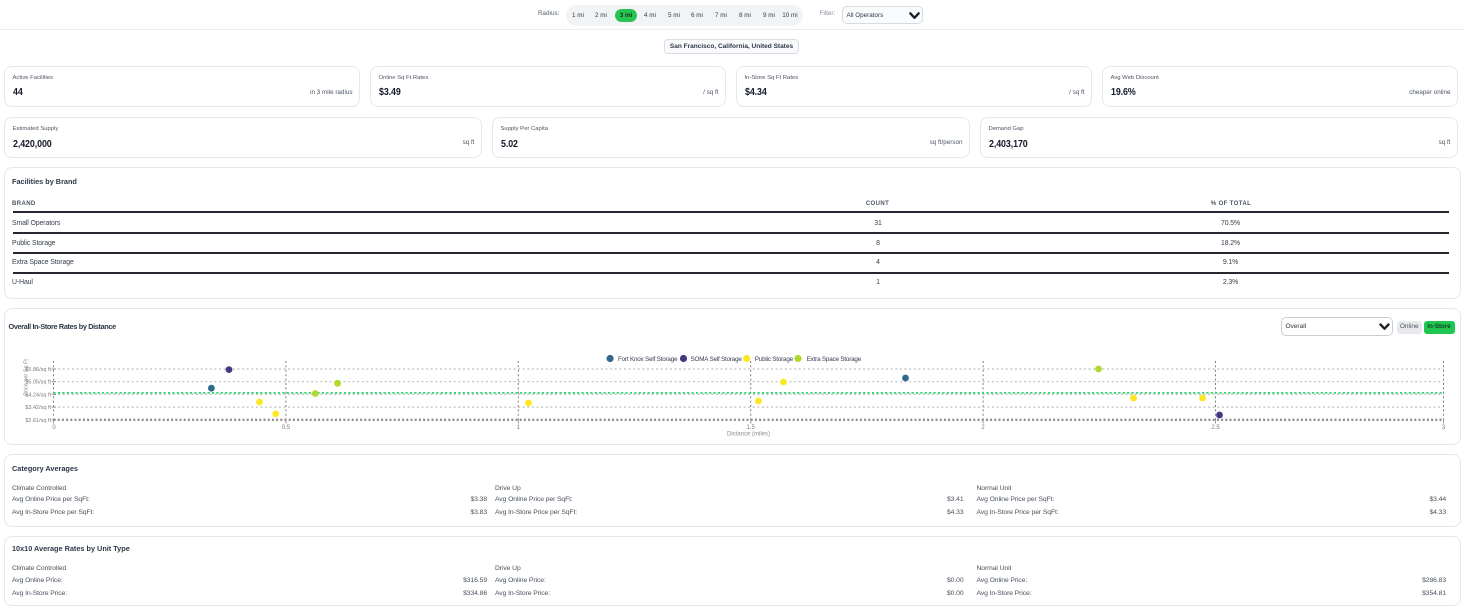 Image resolution: width=1464 pixels, height=612 pixels. Describe the element at coordinates (38, 421) in the screenshot. I see `svg-text: $2.61/sq ft` at that location.